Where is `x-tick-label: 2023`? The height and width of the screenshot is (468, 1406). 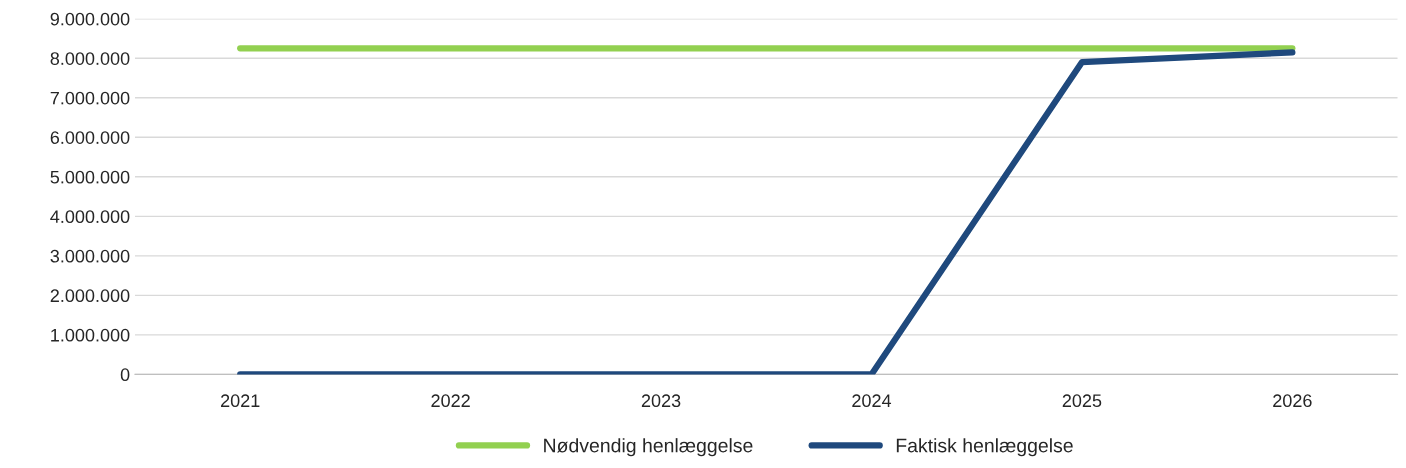 x-tick-label: 2023 is located at coordinates (661, 401).